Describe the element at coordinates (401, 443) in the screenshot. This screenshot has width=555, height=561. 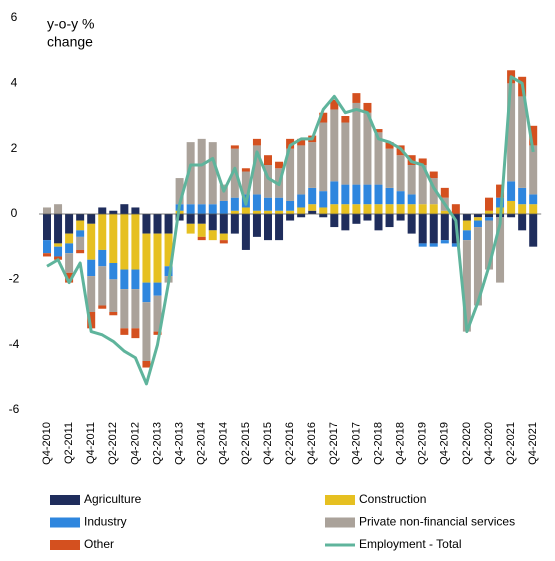
I see `x-tick-label: Q4-2018` at that location.